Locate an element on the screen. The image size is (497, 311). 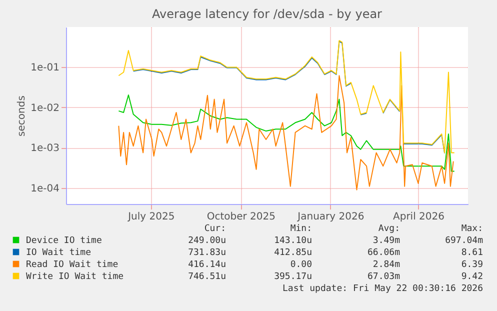
legend-label: Read IO Wait time is located at coordinates (72, 265).